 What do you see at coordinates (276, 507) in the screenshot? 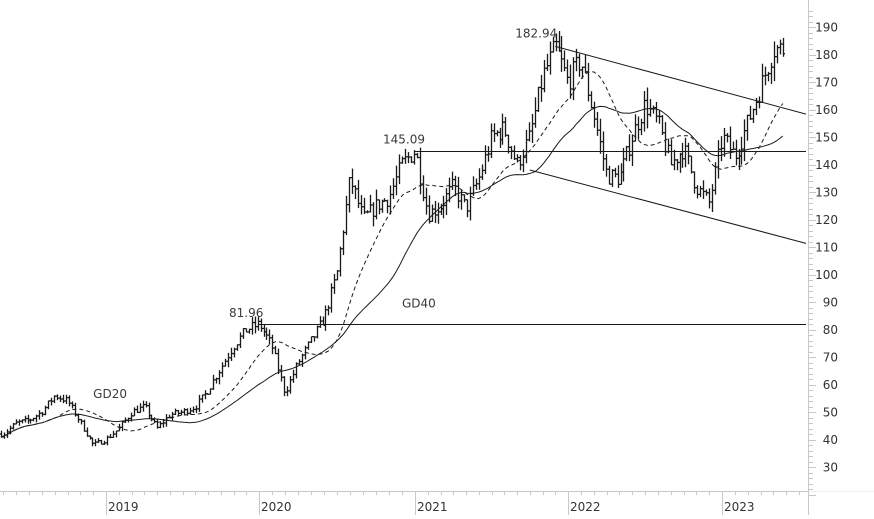
I see `x-tick-label: 2020` at bounding box center [276, 507].